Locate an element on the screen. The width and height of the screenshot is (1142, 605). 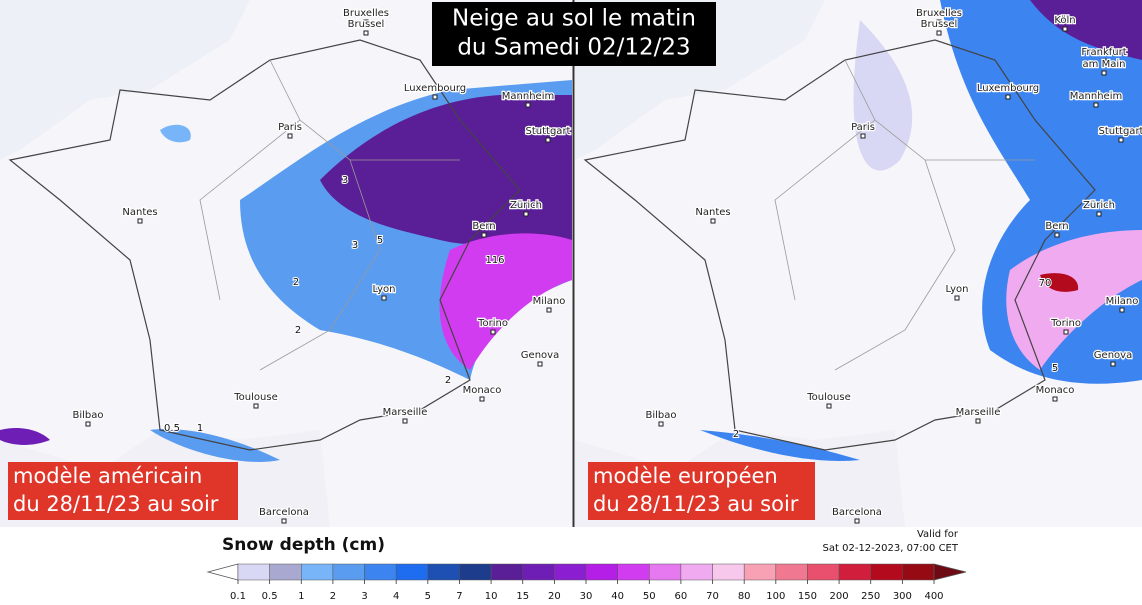
valid-label: Valid for is located at coordinates (938, 534).